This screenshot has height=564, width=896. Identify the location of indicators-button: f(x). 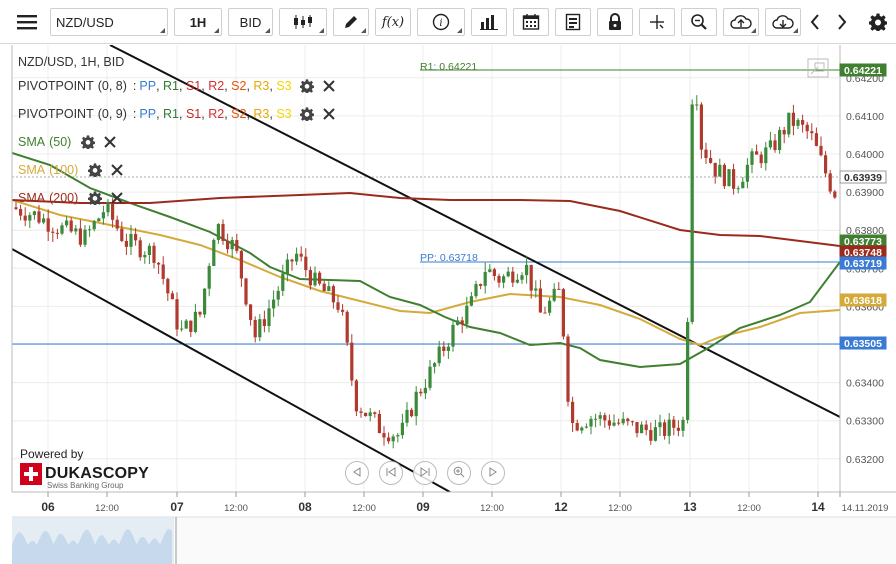
(393, 22).